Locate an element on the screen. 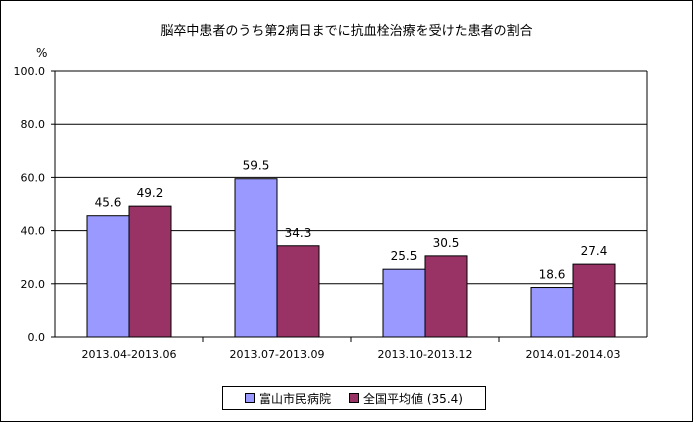 This screenshot has width=693, height=422. y-tick-label: 100.0 is located at coordinates (30, 71).